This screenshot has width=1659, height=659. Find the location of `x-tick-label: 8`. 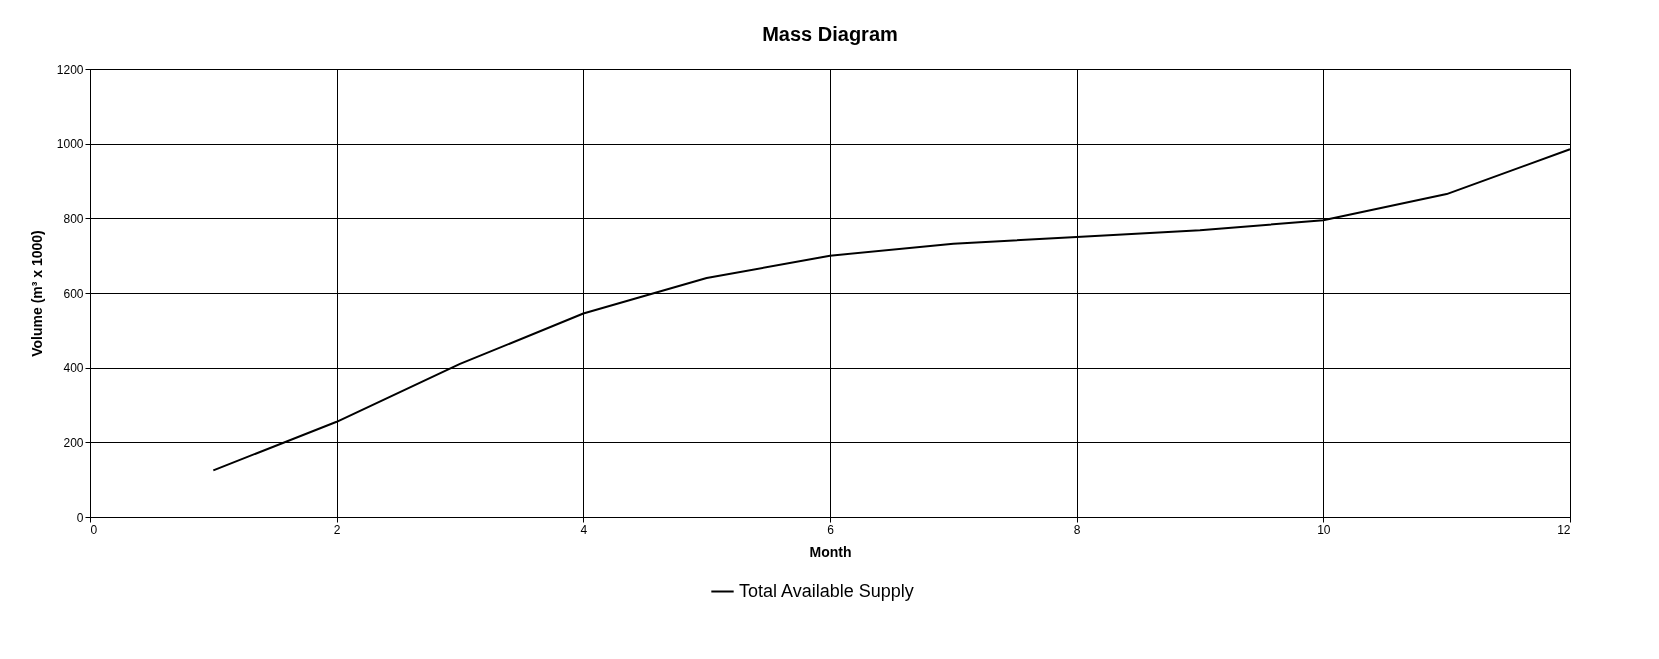

x-tick-label: 8 is located at coordinates (1077, 529).